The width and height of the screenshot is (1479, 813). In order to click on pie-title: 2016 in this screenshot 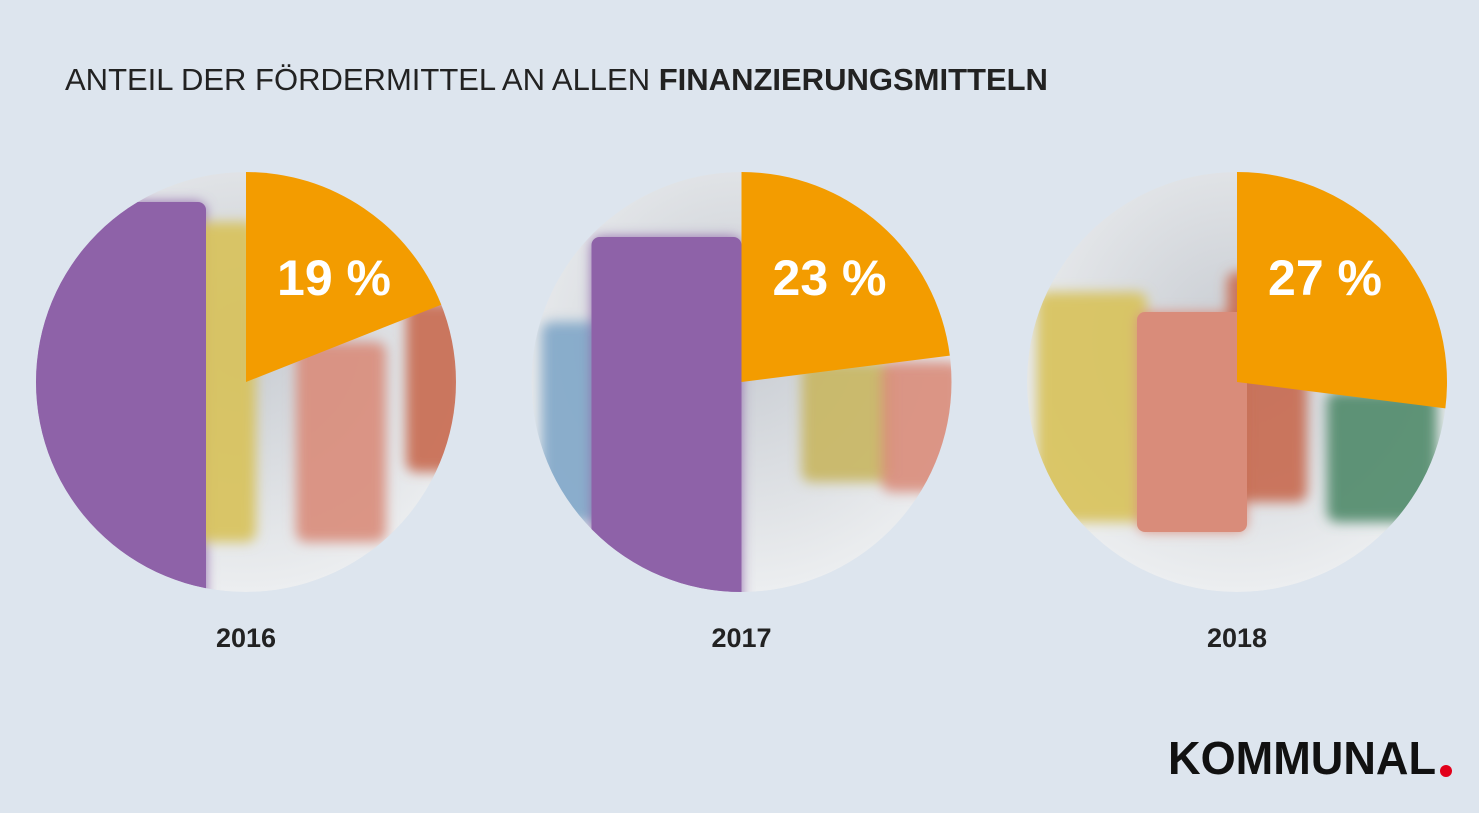, I will do `click(246, 638)`.